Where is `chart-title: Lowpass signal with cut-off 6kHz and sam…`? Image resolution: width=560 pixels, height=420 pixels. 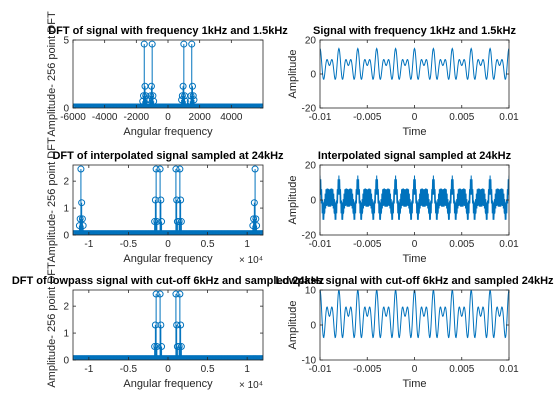
chart-title: Lowpass signal with cut-off 6kHz and sam… is located at coordinates (414, 281).